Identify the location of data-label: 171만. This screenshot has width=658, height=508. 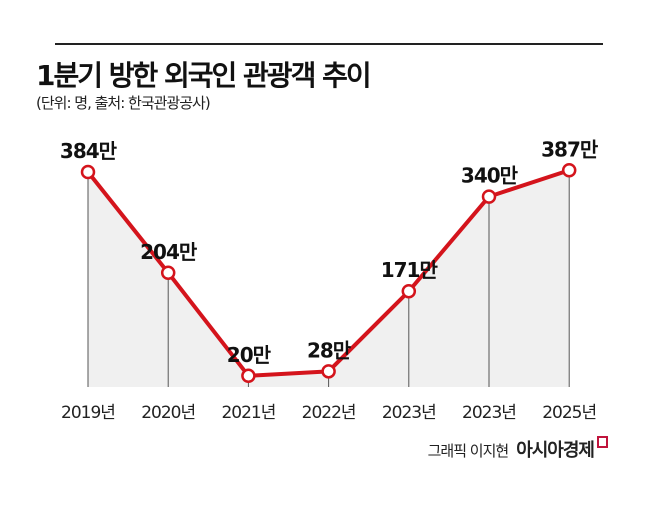
(410, 270).